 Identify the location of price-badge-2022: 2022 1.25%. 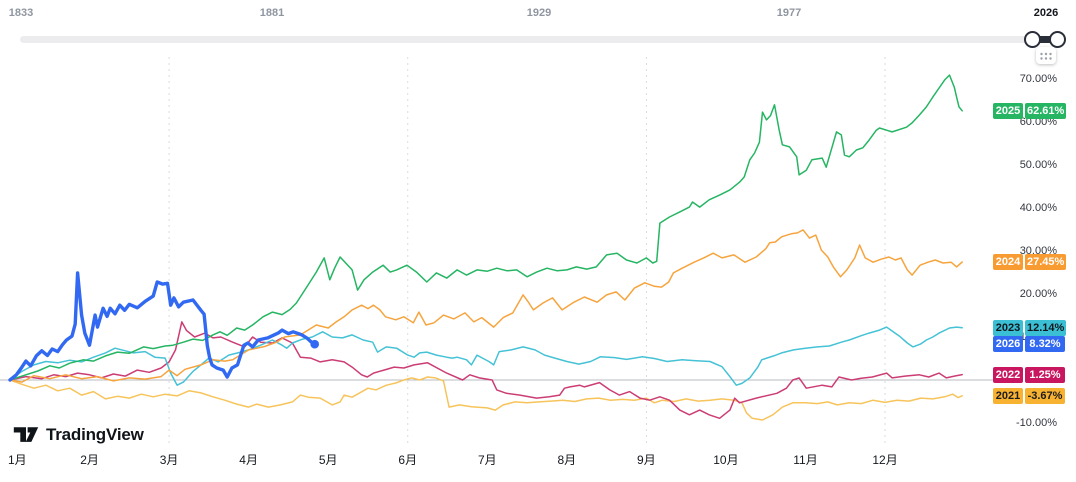
(1029, 374).